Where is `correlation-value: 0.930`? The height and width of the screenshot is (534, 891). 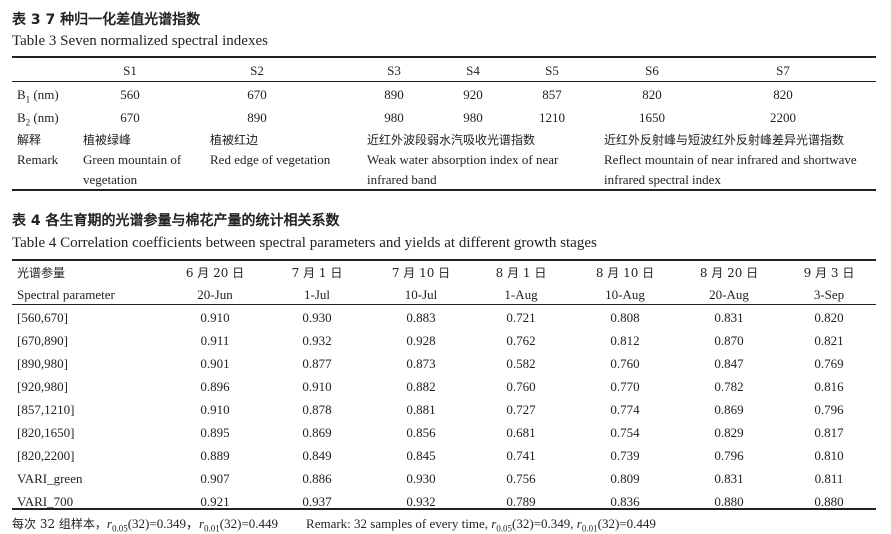 correlation-value: 0.930 is located at coordinates (317, 317).